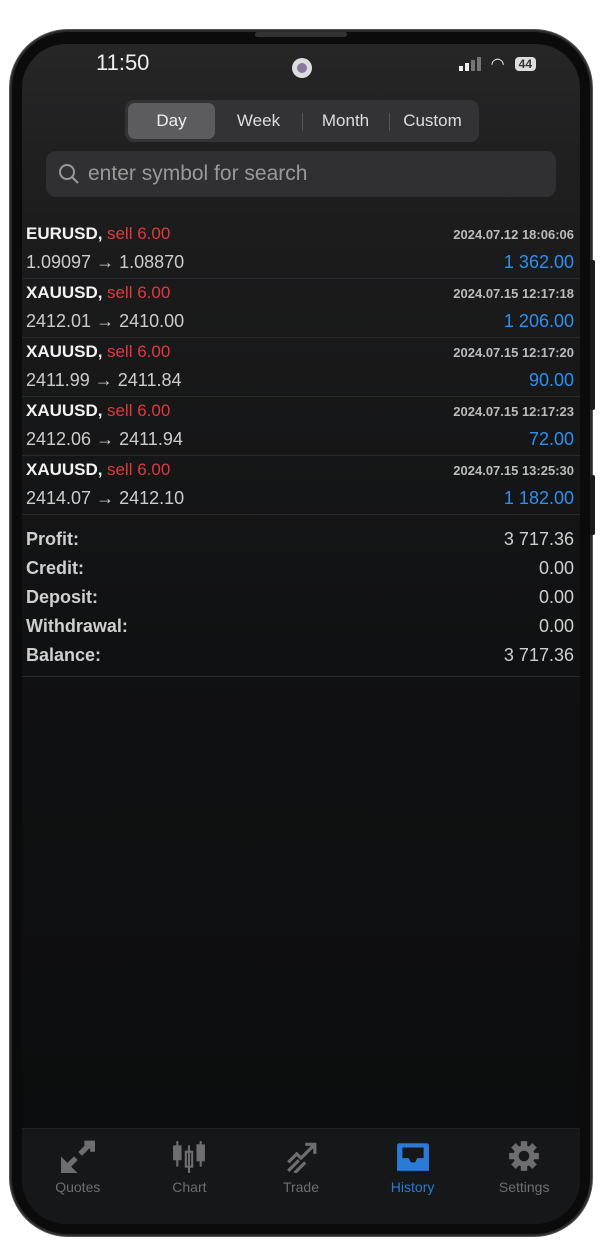  What do you see at coordinates (55, 568) in the screenshot?
I see `summary-label: Credit:` at bounding box center [55, 568].